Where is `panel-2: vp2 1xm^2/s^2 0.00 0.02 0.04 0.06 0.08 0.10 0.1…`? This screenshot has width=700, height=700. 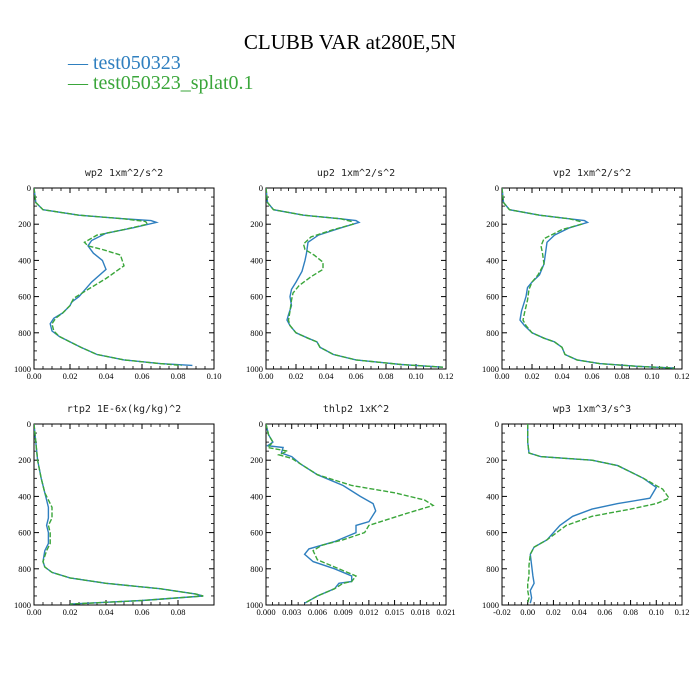 panel-2: vp2 1xm^2/s^2 0.00 0.02 0.04 0.06 0.08 0.10 0.1… is located at coordinates (585, 274).